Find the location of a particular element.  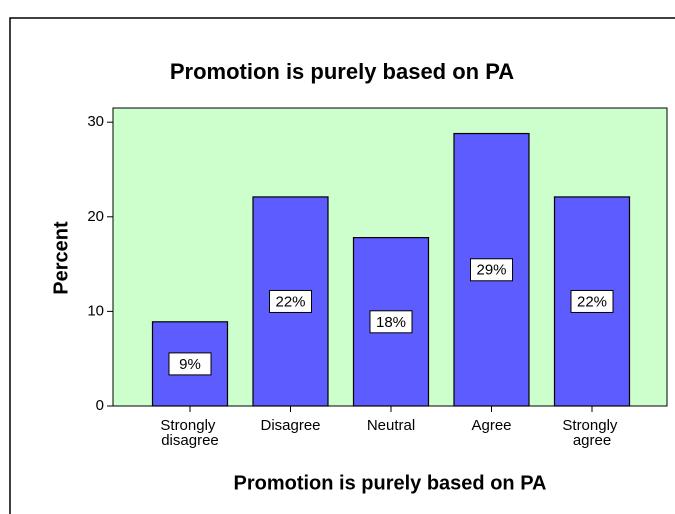

data-label: 9% is located at coordinates (190, 364).